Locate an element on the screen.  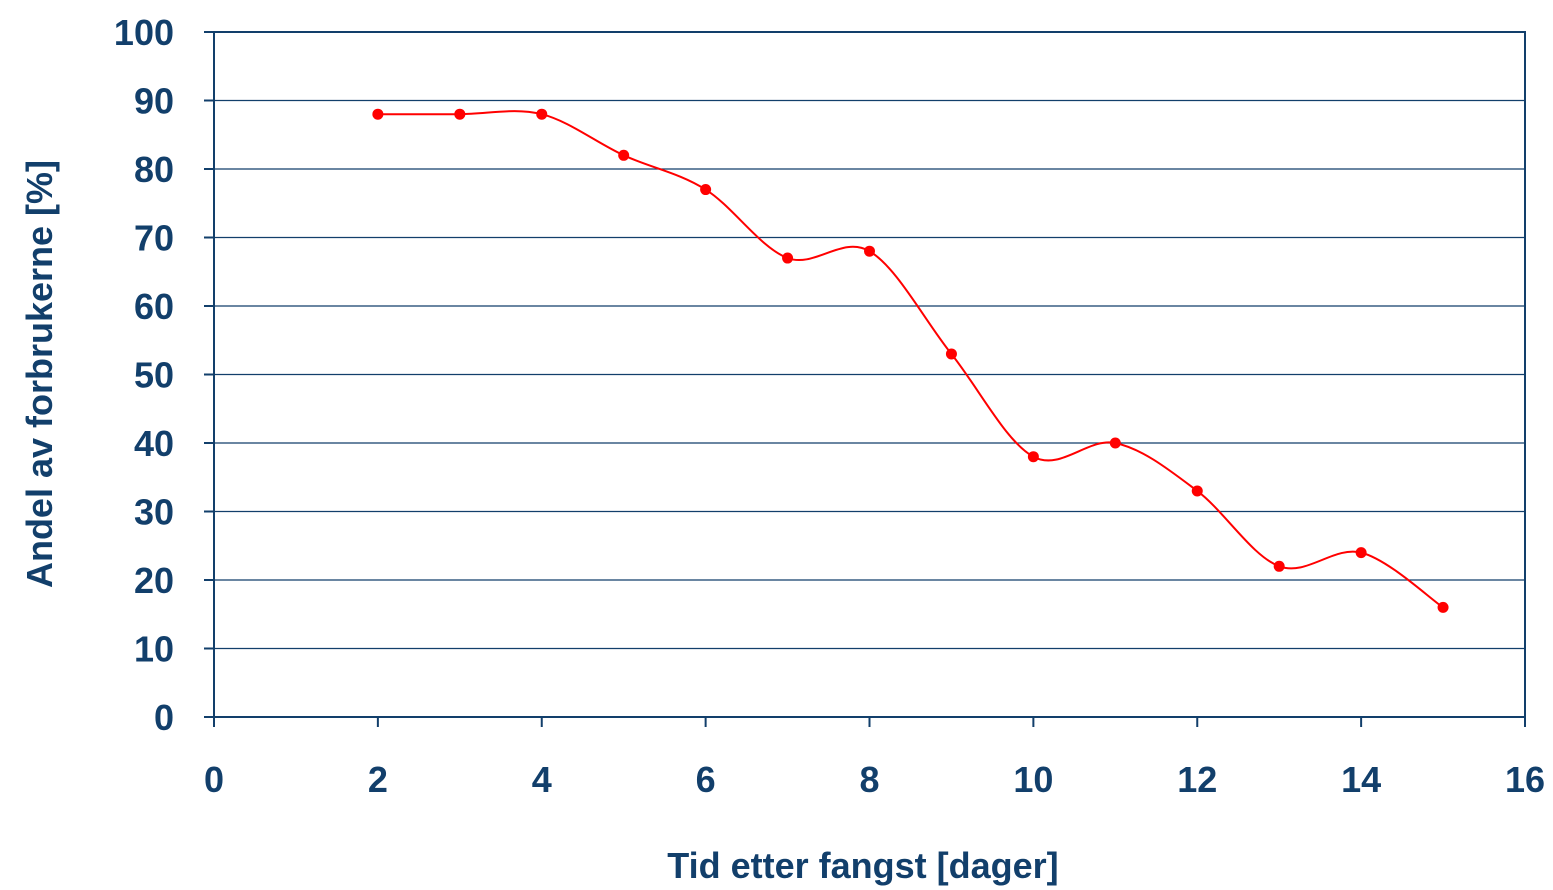
x-tick-label: 2 is located at coordinates (378, 779).